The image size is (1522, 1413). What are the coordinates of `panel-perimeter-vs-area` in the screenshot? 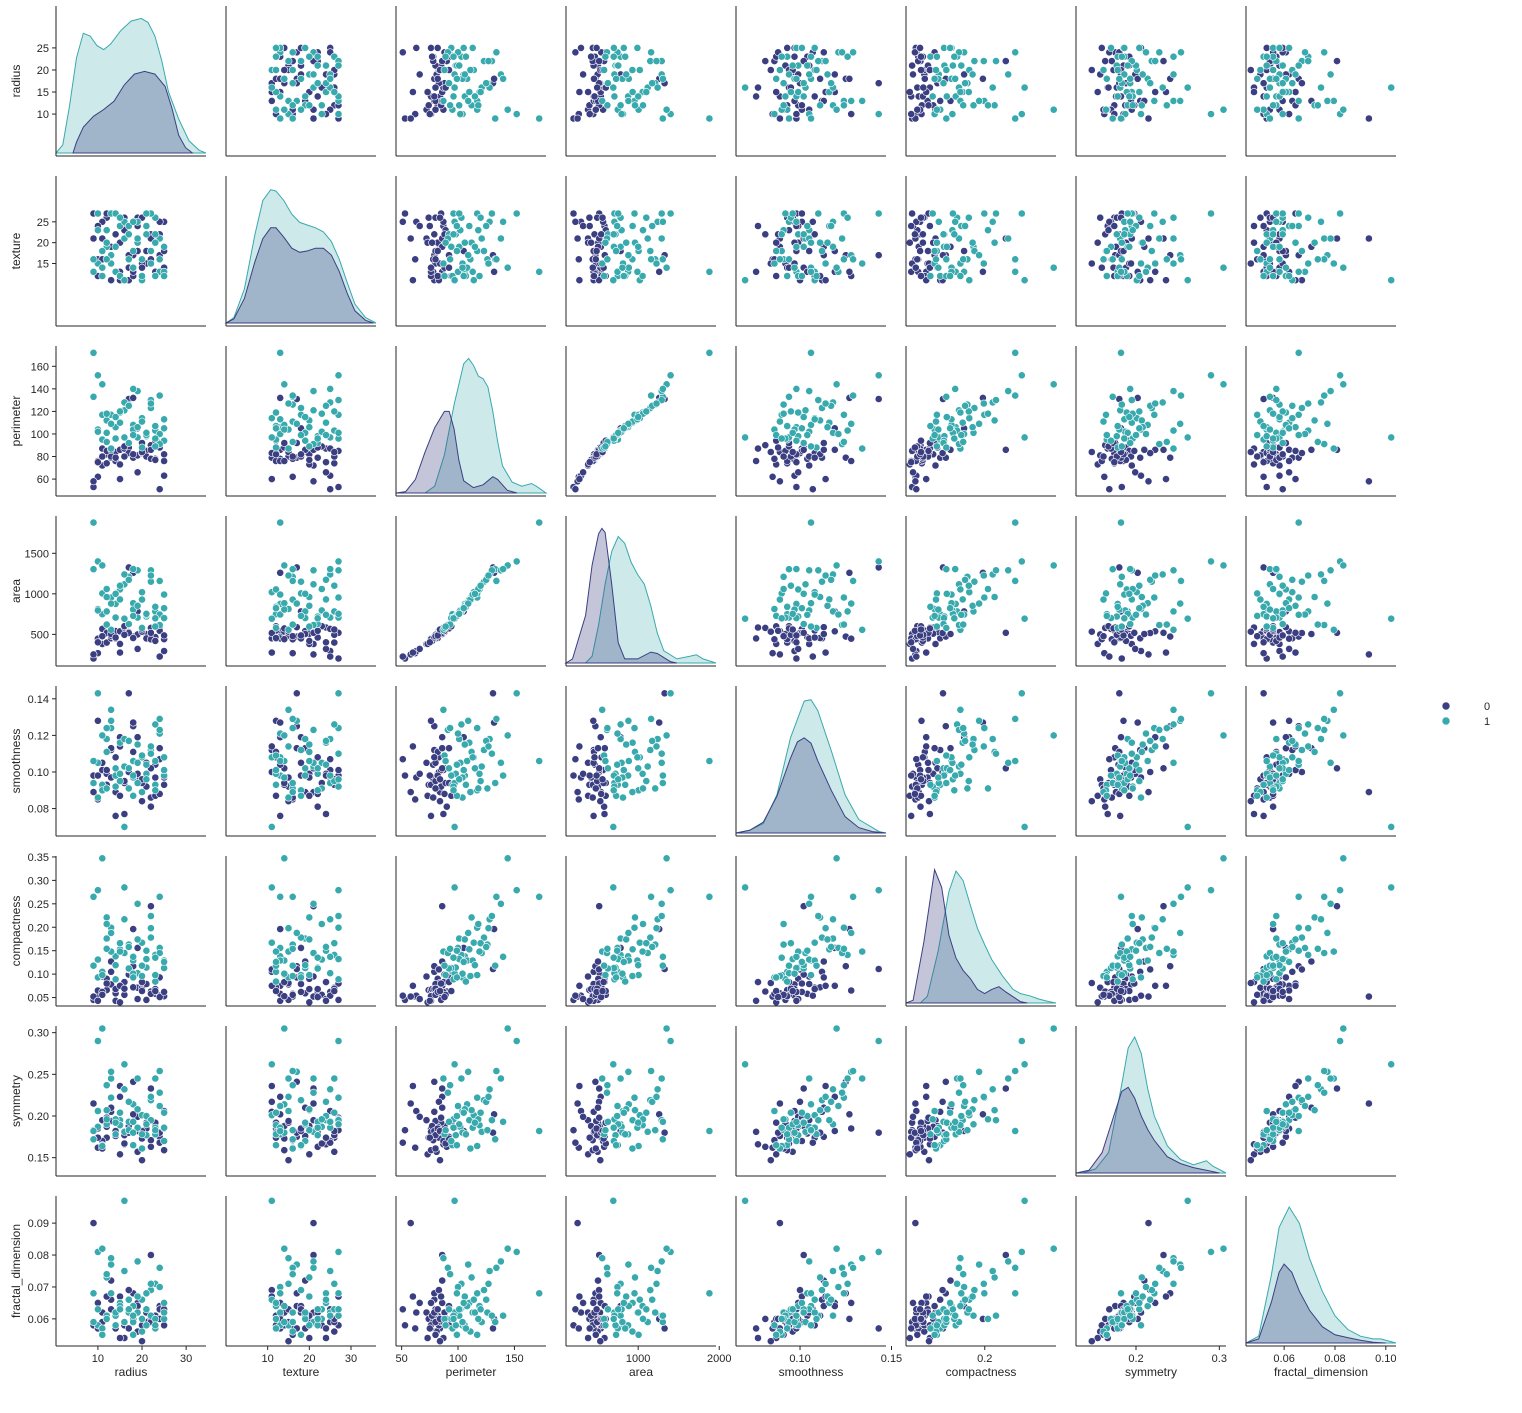 It's located at (640, 421).